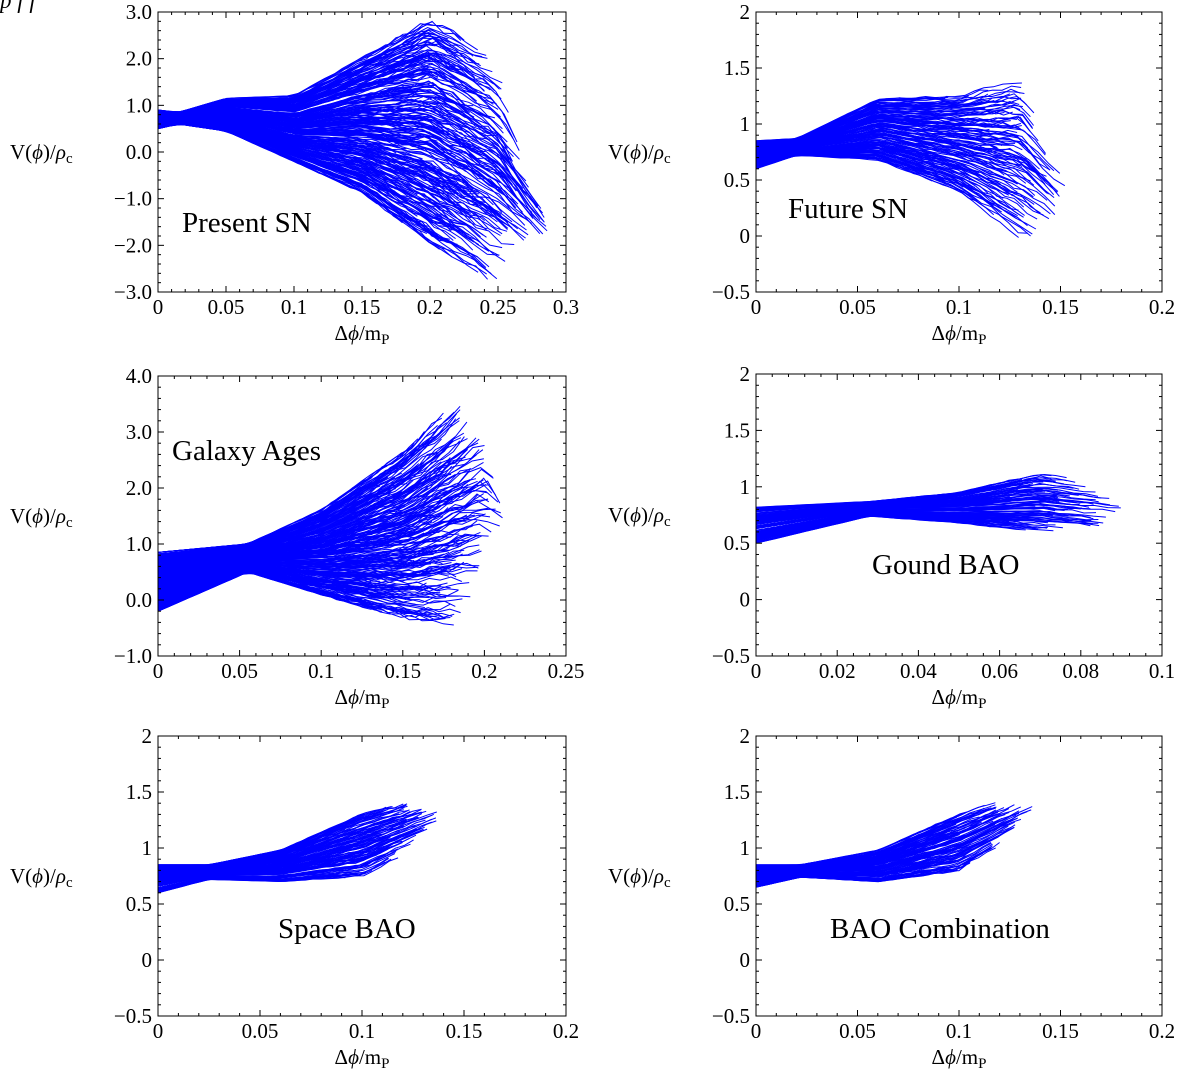 Image resolution: width=1183 pixels, height=1080 pixels. I want to click on x-tick-label: 0.25, so click(498, 307).